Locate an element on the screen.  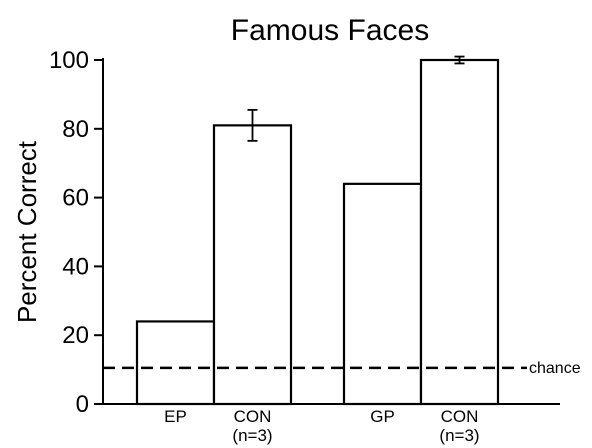
y-axis-ticks: 0 20 40 60 80 100 is located at coordinates (76, 232).